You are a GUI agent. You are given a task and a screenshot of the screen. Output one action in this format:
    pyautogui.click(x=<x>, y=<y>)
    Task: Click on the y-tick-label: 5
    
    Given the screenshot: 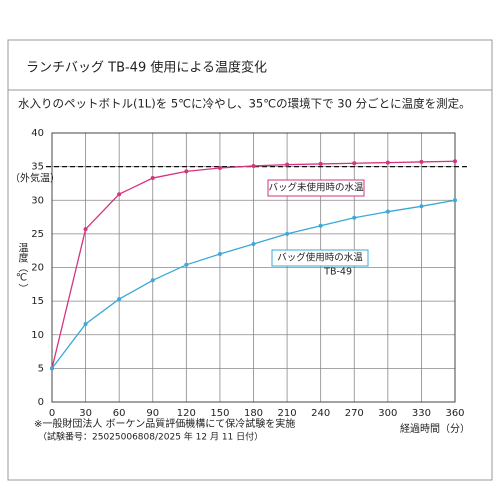 What is the action you would take?
    pyautogui.click(x=41, y=368)
    